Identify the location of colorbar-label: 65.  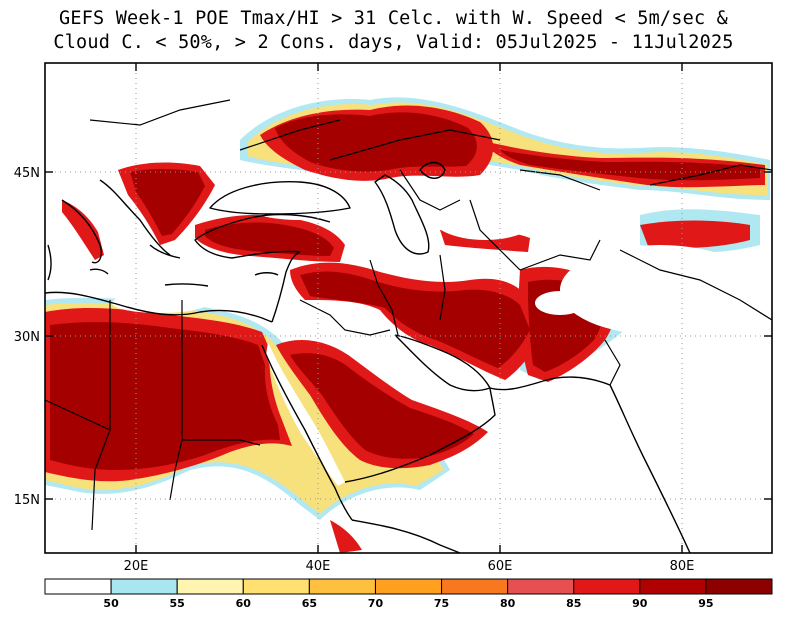
(309, 603).